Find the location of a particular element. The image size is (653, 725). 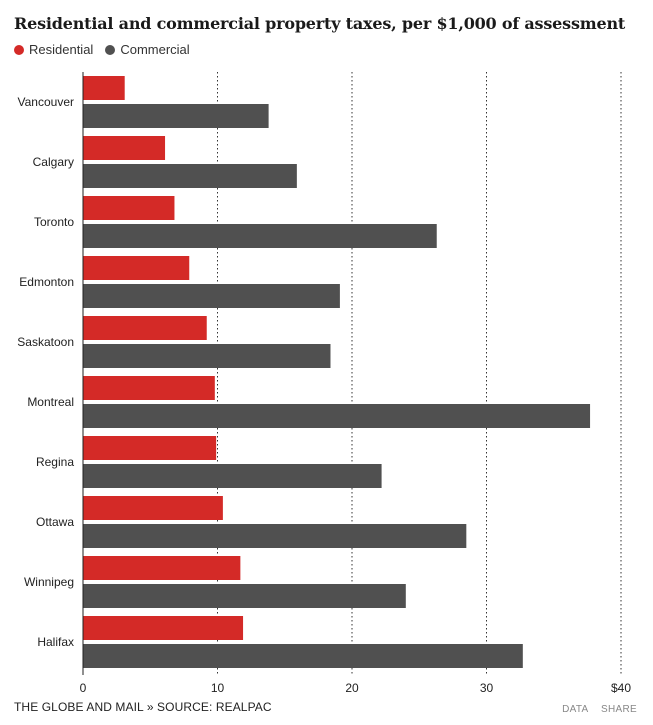

x-tick-label: 20 is located at coordinates (352, 688).